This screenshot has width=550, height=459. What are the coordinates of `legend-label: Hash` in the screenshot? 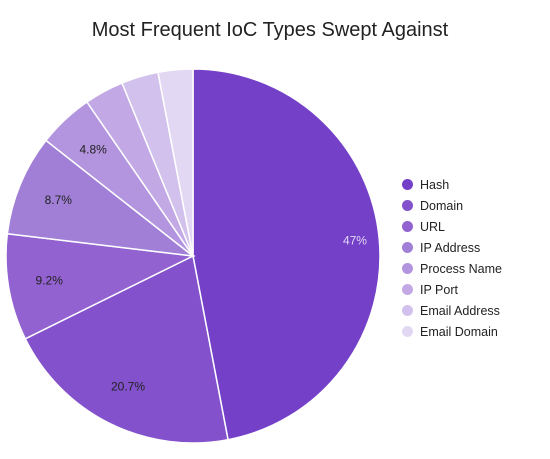 It's located at (435, 184).